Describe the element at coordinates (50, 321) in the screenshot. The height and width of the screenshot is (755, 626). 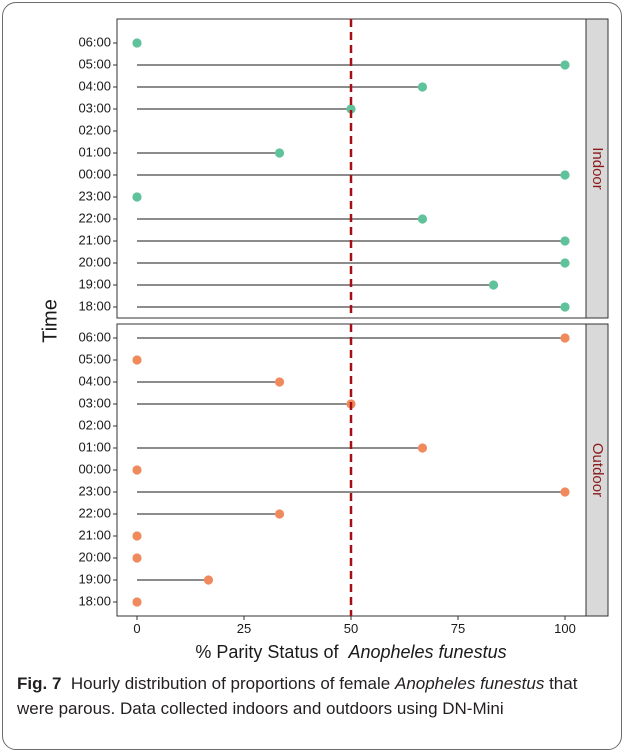
I see `y-axis-label: Time` at that location.